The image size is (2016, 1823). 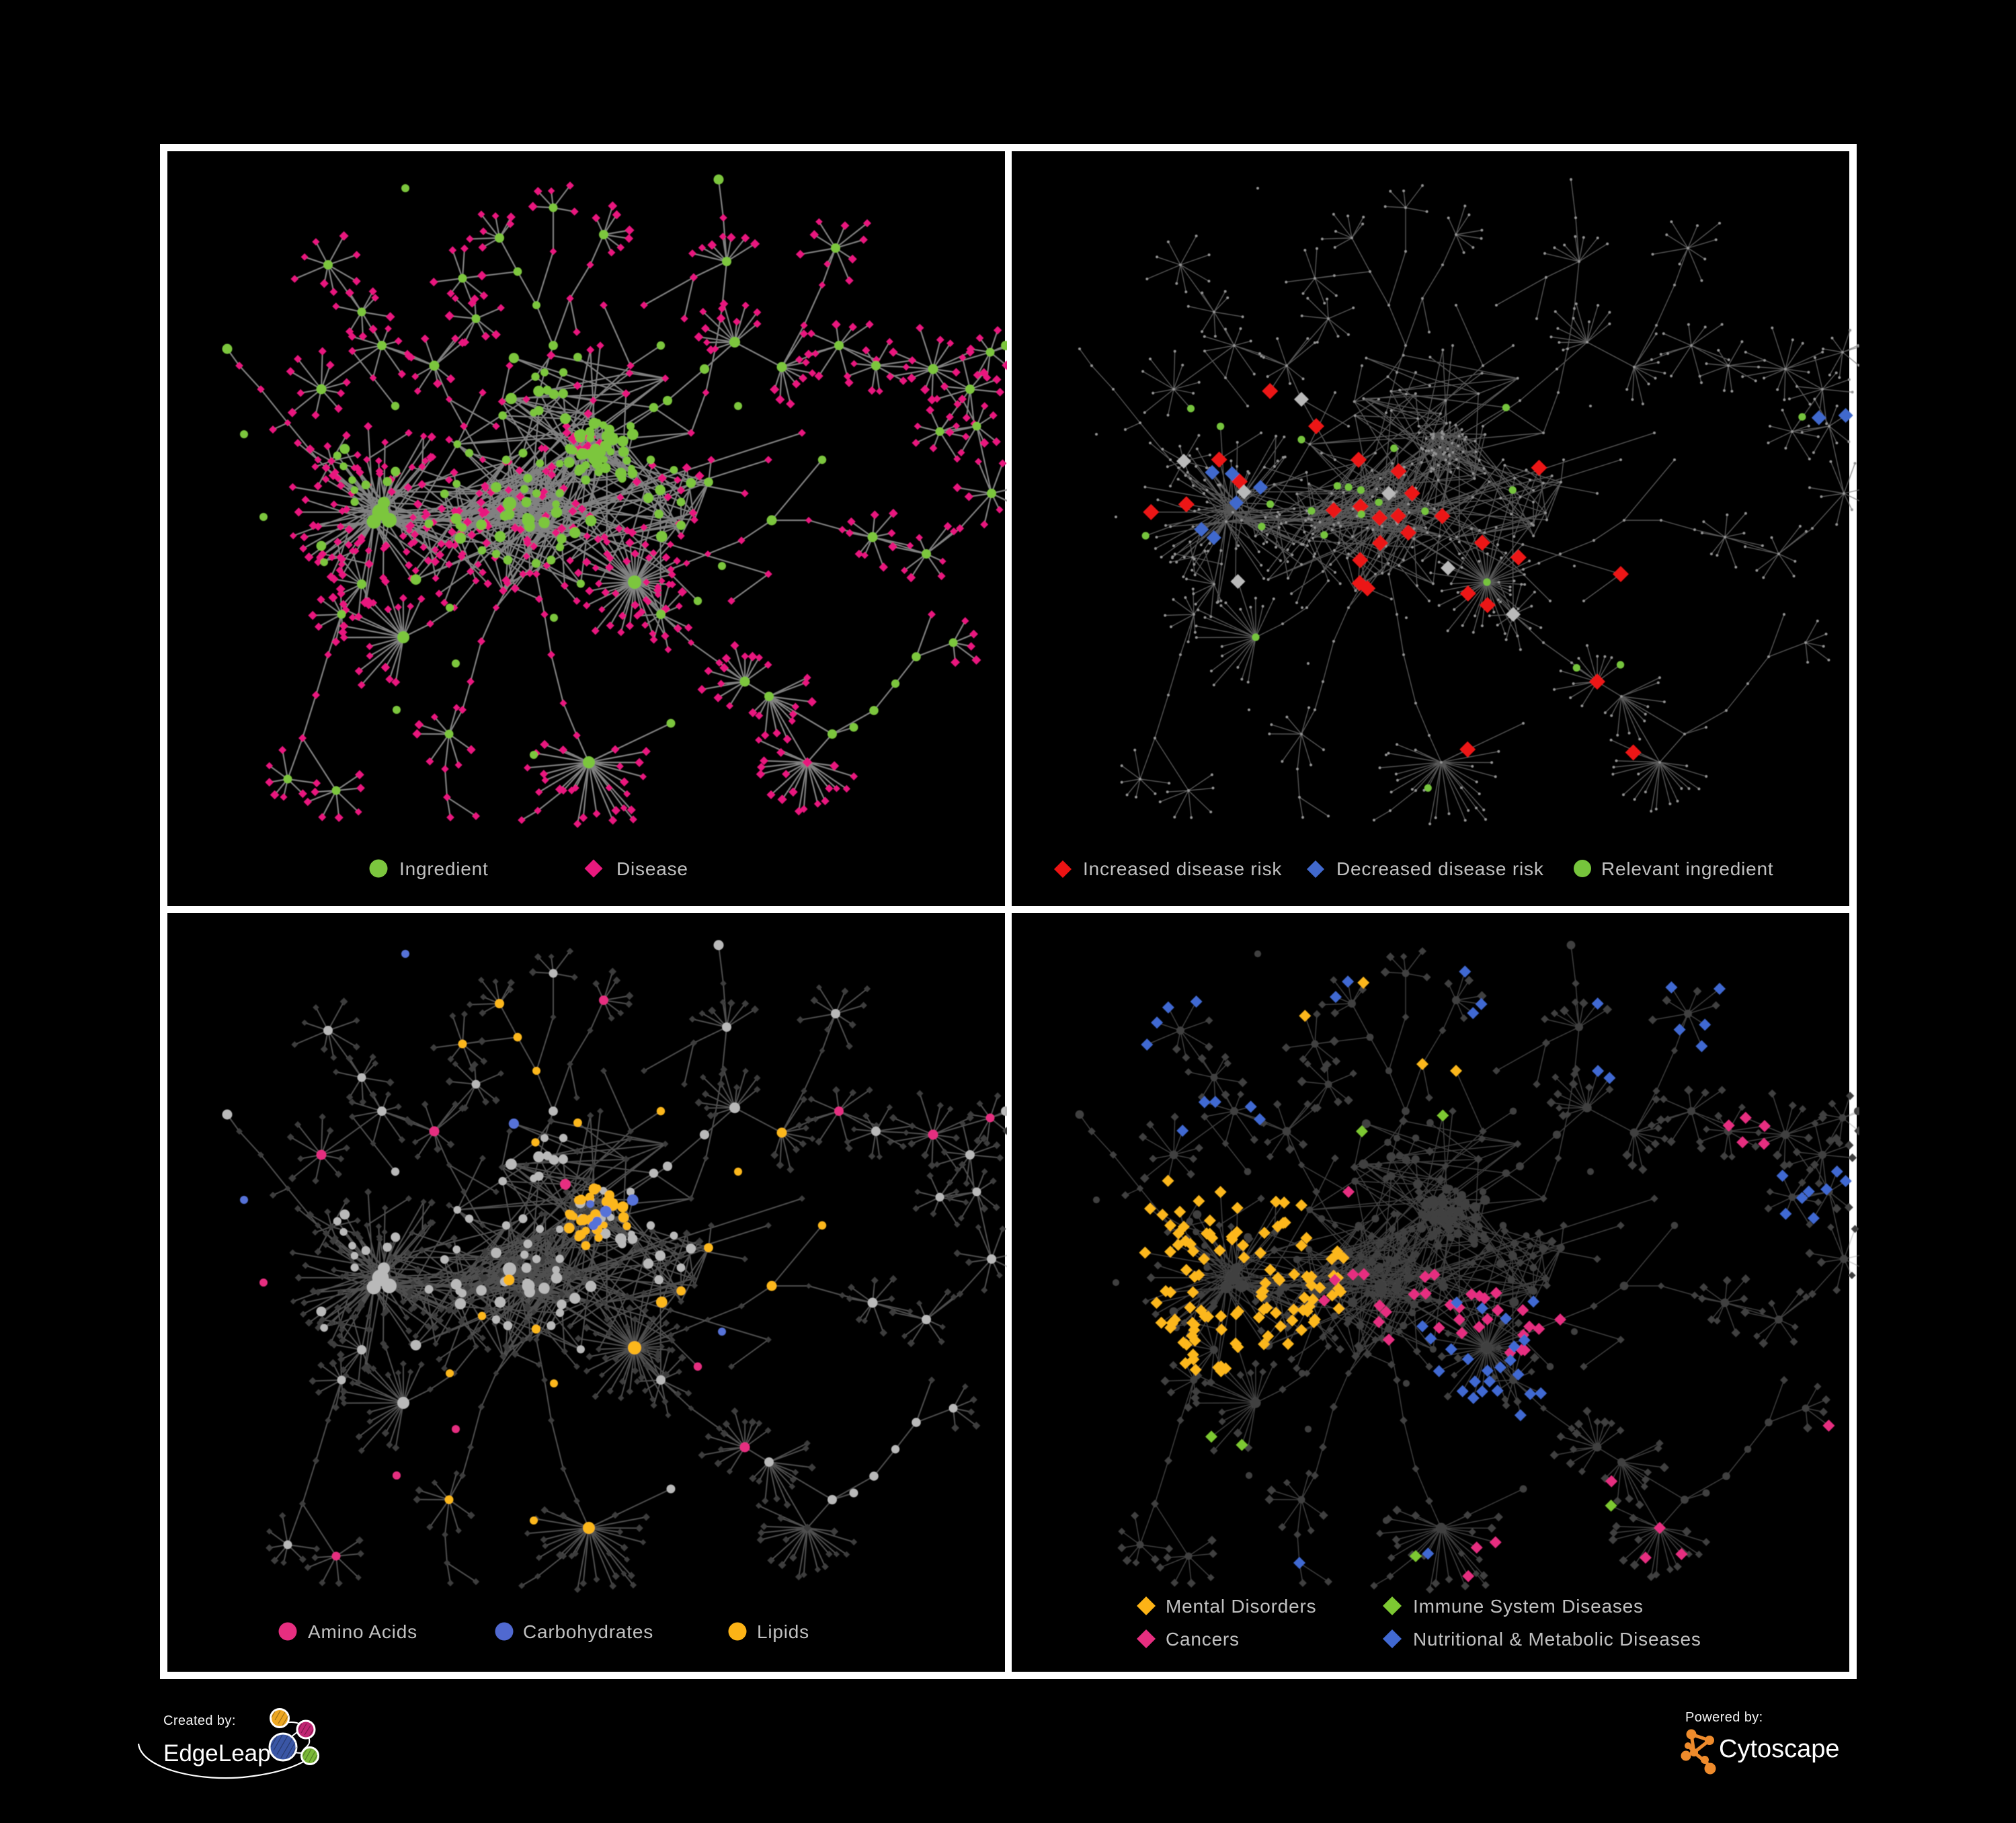 What do you see at coordinates (444, 868) in the screenshot?
I see `svg-text: Ingredient` at bounding box center [444, 868].